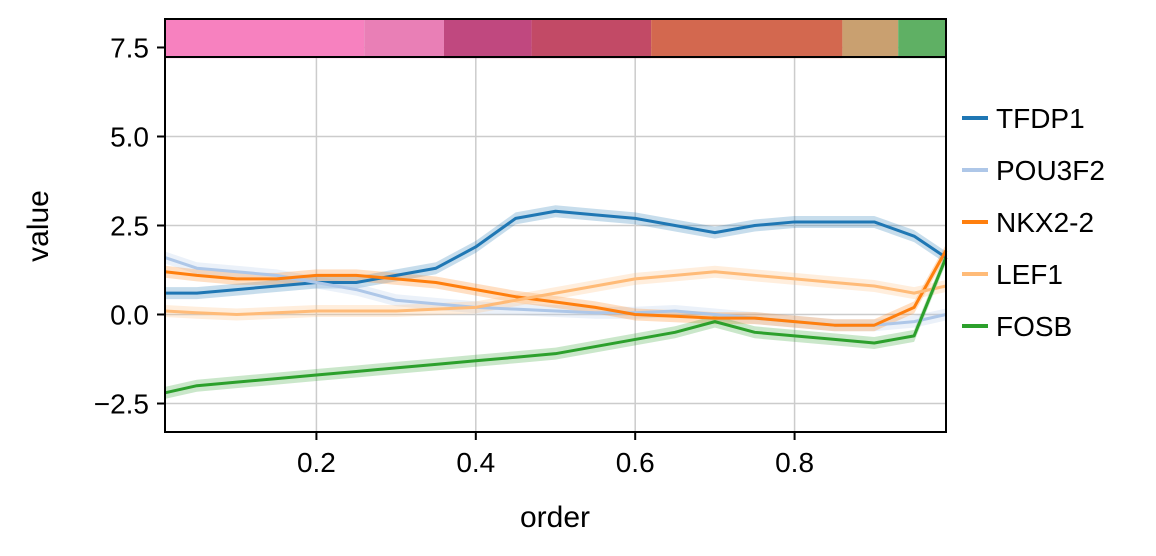 This screenshot has height=556, width=1156. I want to click on x-tick-label: 0.2, so click(316, 462).